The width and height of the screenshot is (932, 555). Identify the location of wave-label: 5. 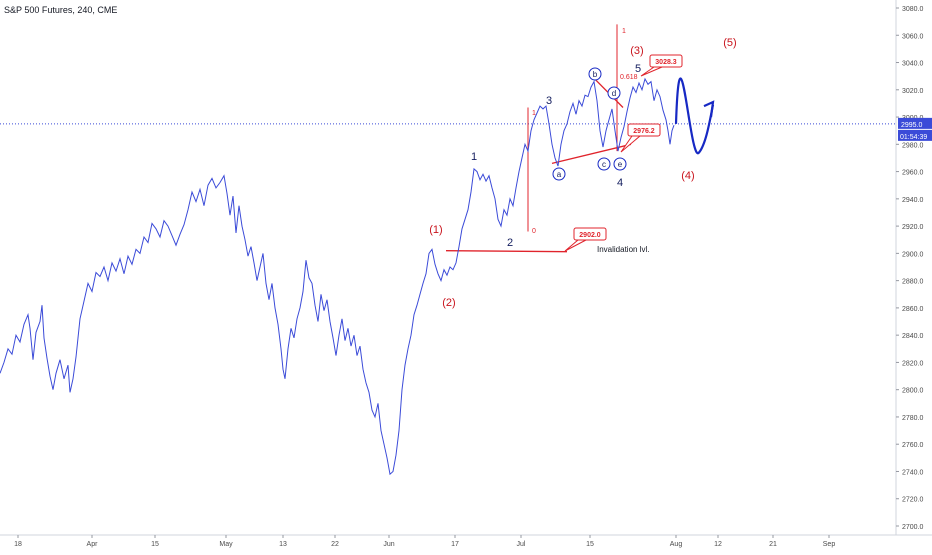
(638, 69).